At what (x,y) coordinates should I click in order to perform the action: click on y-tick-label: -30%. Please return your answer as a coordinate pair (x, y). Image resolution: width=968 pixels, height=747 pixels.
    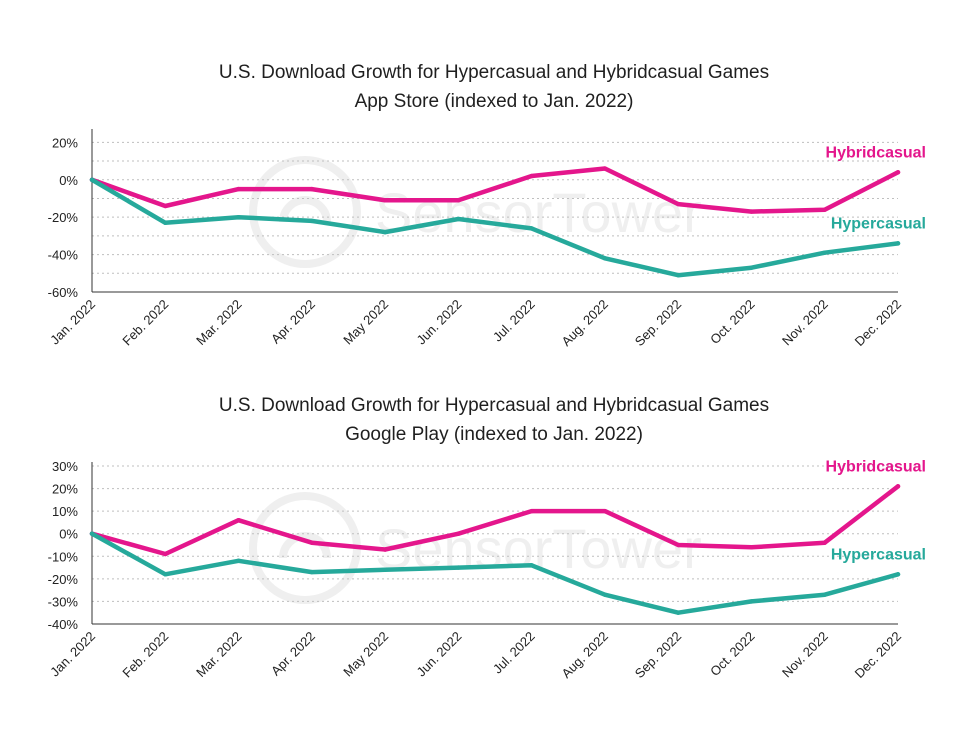
    Looking at the image, I should click on (63, 601).